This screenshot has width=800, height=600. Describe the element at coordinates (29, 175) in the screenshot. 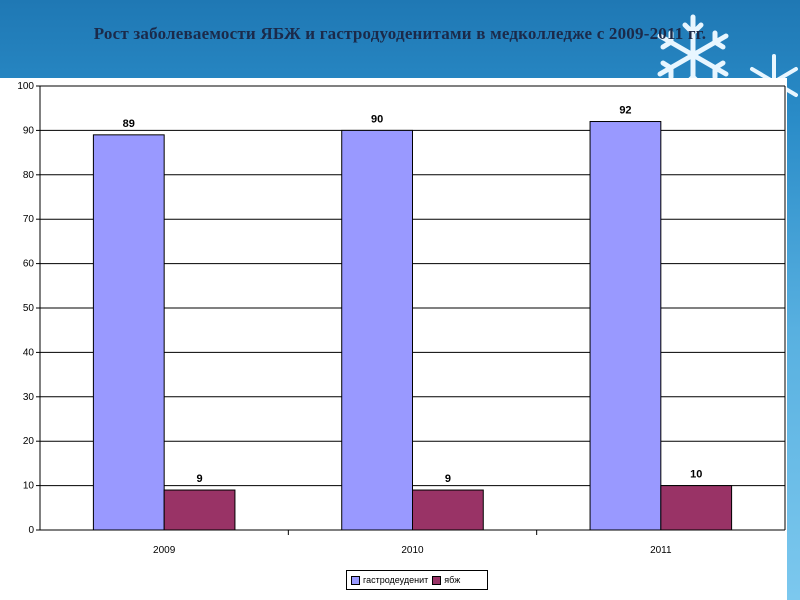

I see `y-tick-label: 80` at that location.